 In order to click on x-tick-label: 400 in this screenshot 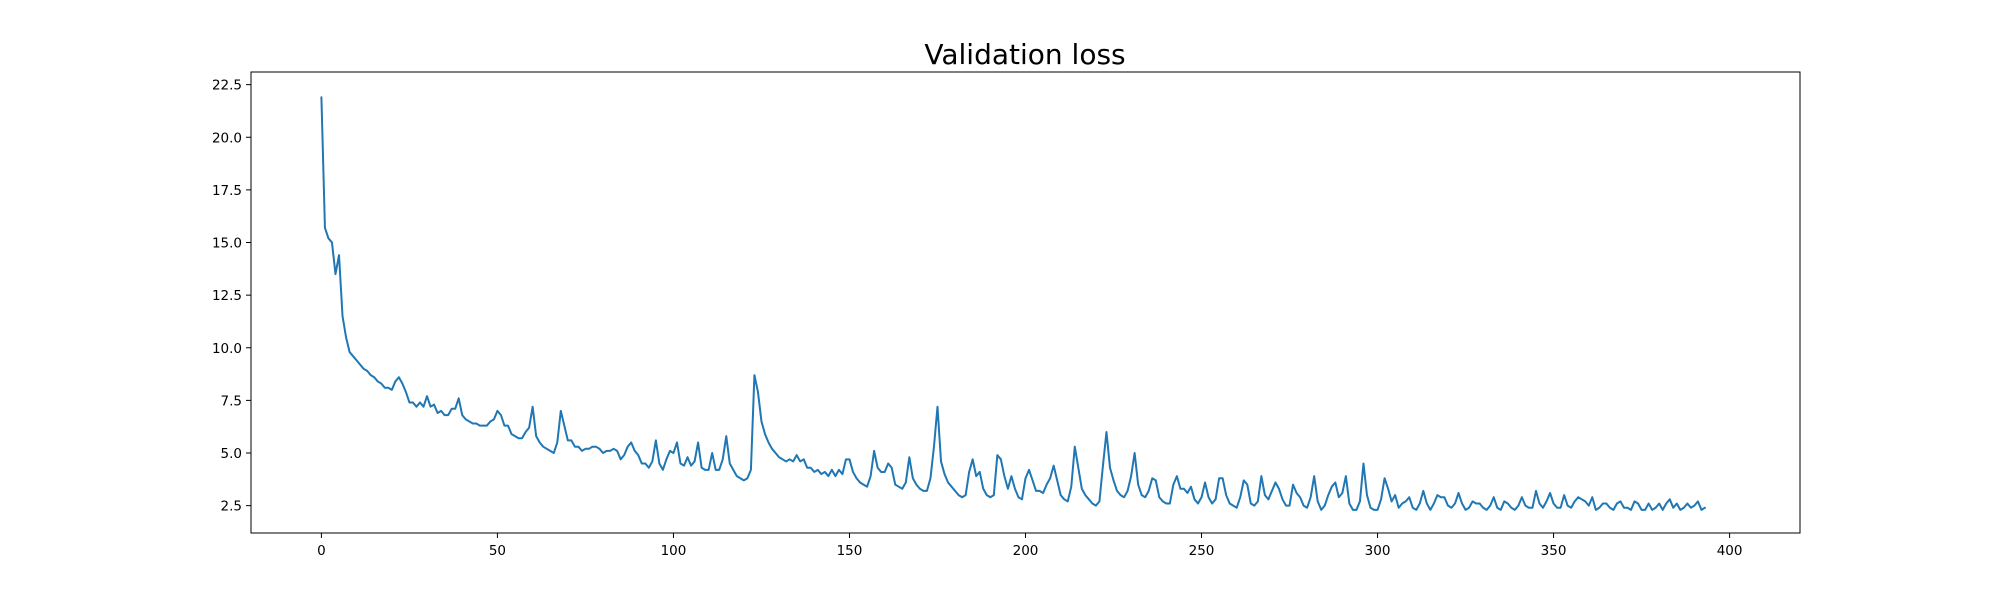, I will do `click(1730, 551)`.